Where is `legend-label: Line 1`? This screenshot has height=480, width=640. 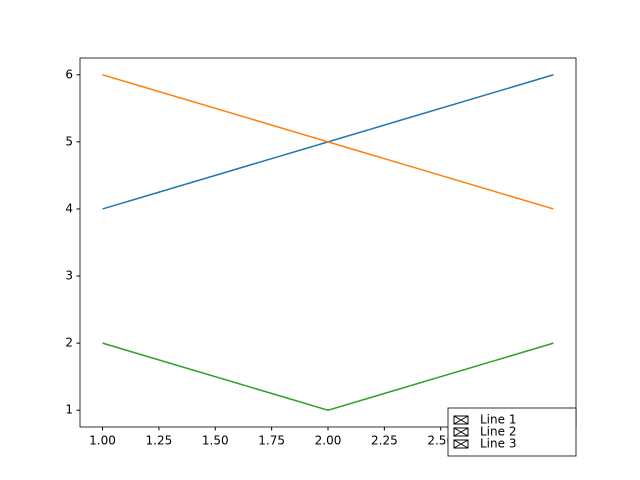
legend-label: Line 1 is located at coordinates (498, 420).